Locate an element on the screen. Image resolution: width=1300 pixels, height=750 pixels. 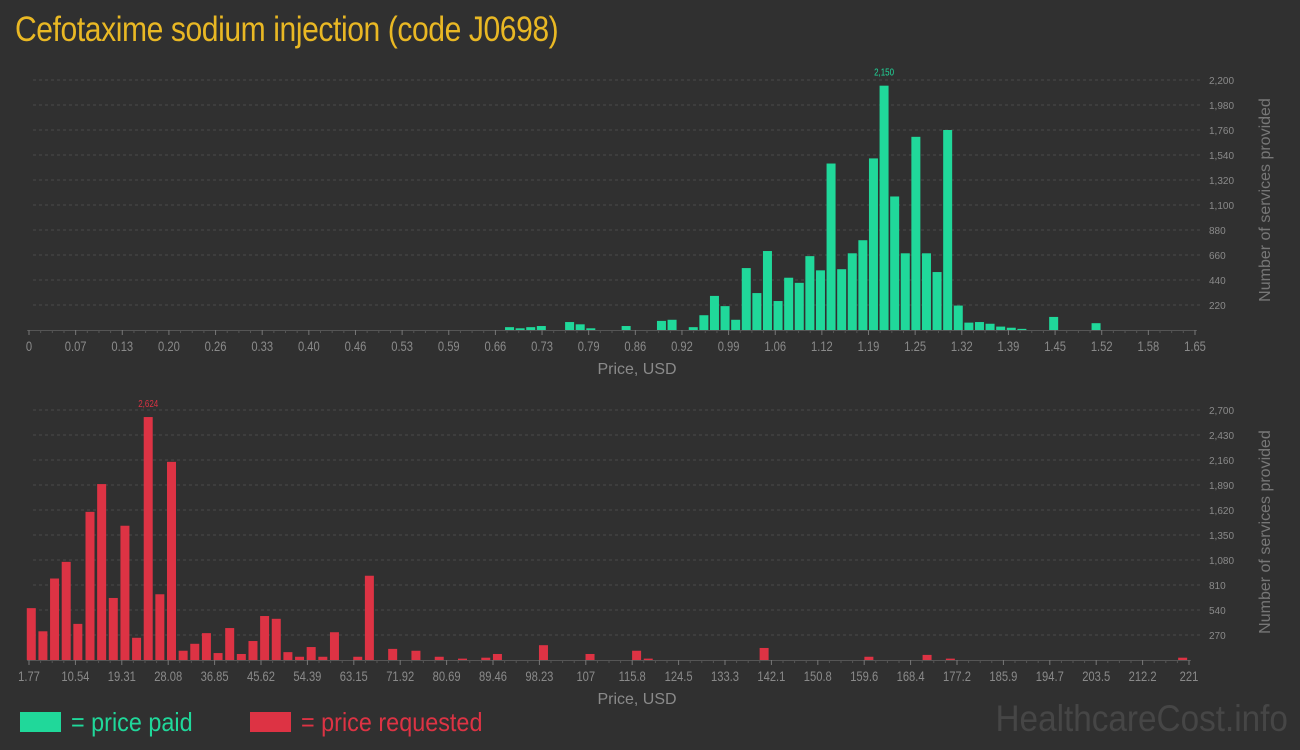
y-tick-label: 1,760 is located at coordinates (1221, 131).